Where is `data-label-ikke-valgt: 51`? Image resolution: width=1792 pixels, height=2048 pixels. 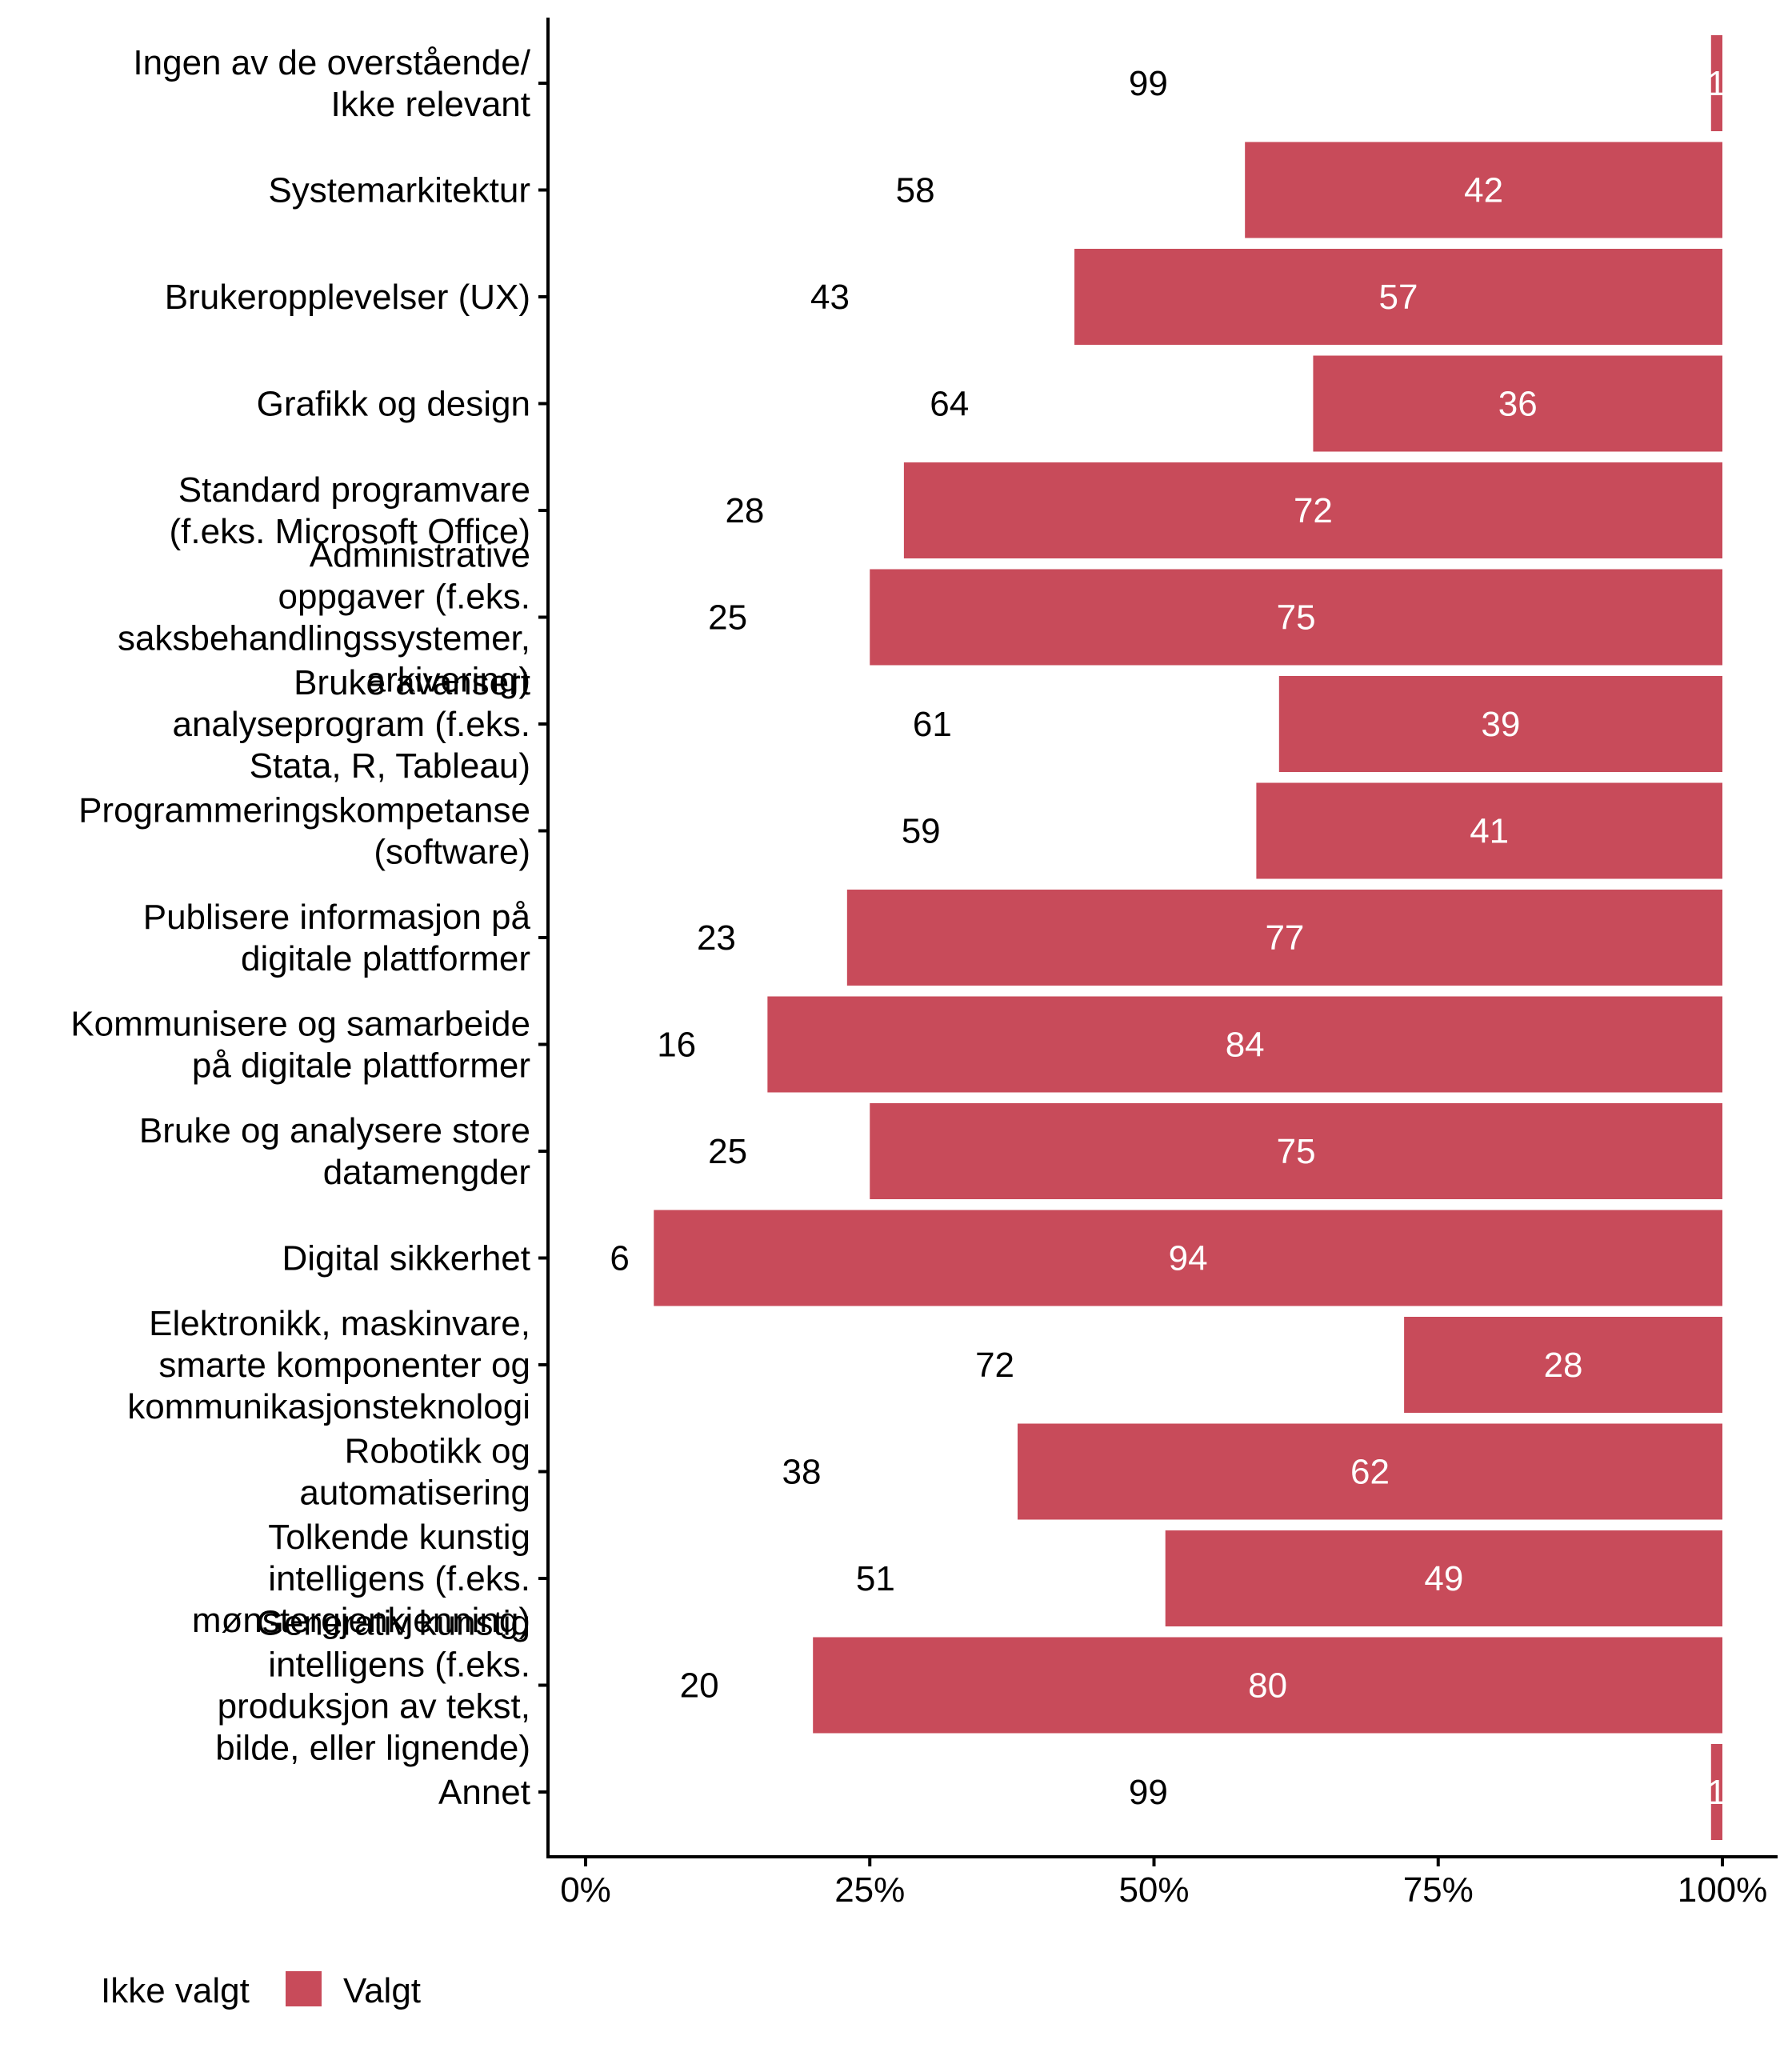
data-label-ikke-valgt: 51 is located at coordinates (875, 1578).